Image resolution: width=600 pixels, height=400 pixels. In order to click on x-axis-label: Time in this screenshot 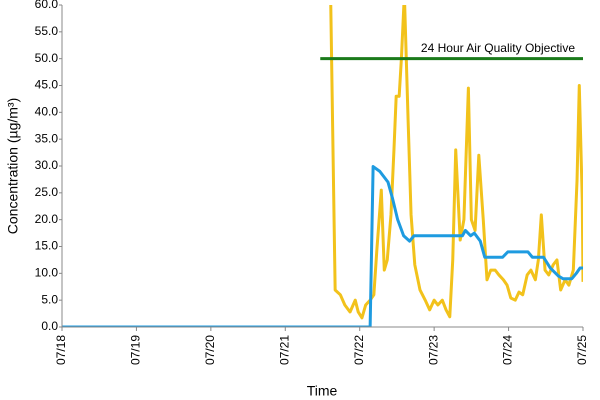, I will do `click(322, 391)`.